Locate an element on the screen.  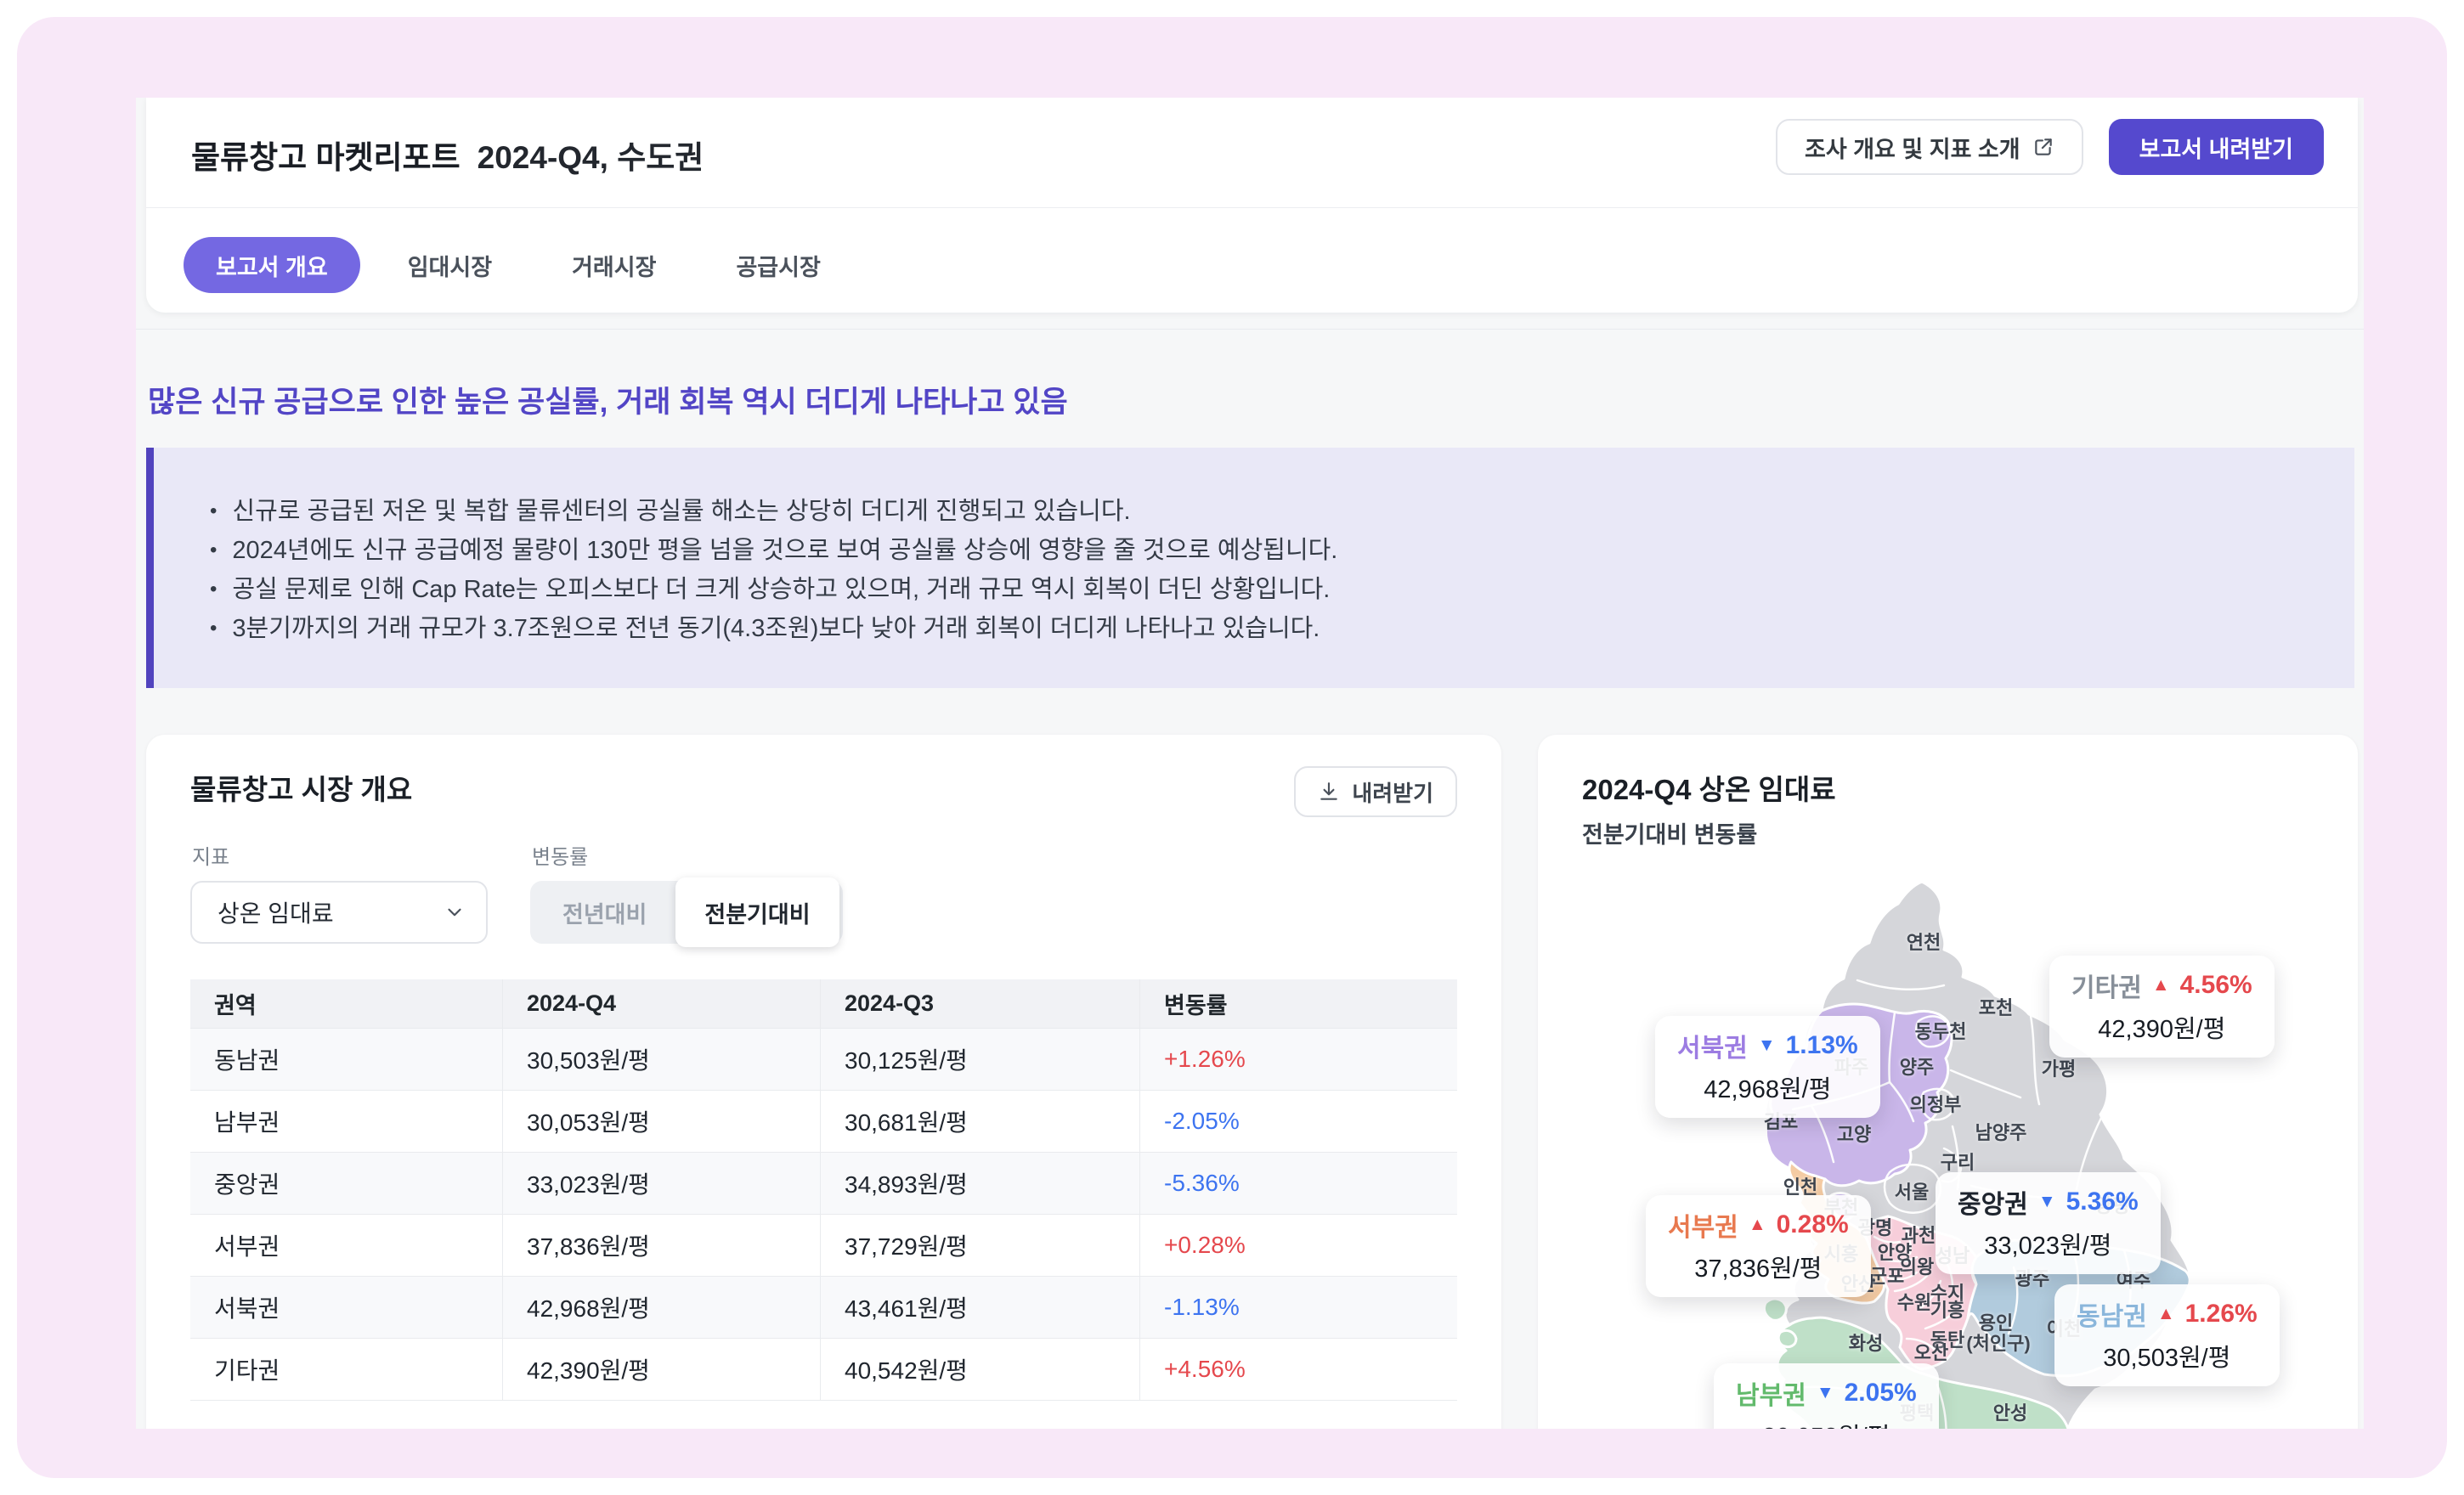
table-row: 서부권 37,836원/평 37,729원/평 +0.28% is located at coordinates (823, 1245).